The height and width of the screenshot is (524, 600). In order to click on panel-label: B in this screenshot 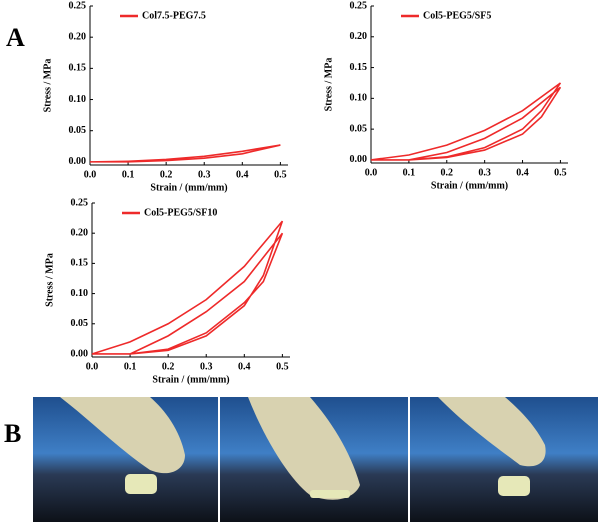, I will do `click(12, 433)`.